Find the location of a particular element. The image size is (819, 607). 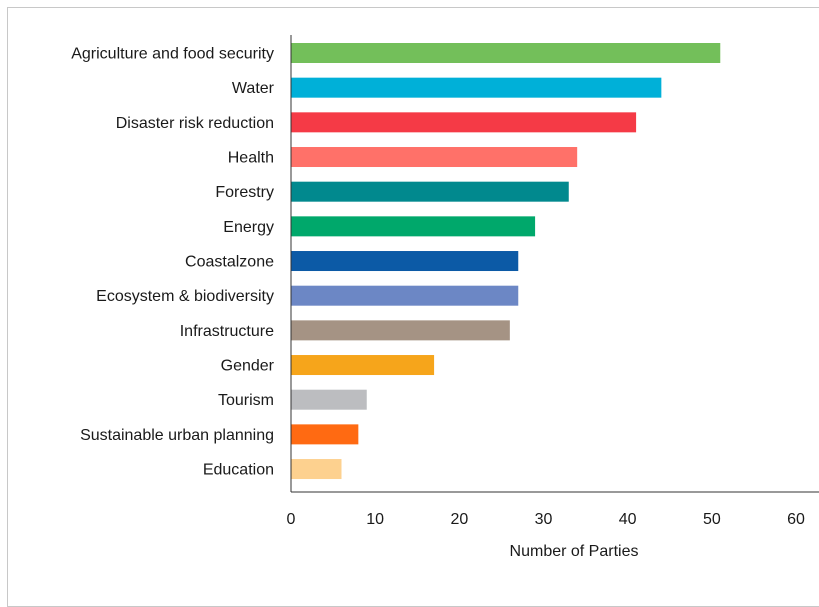

category-label: Ecosystem & biodiversity is located at coordinates (185, 296).